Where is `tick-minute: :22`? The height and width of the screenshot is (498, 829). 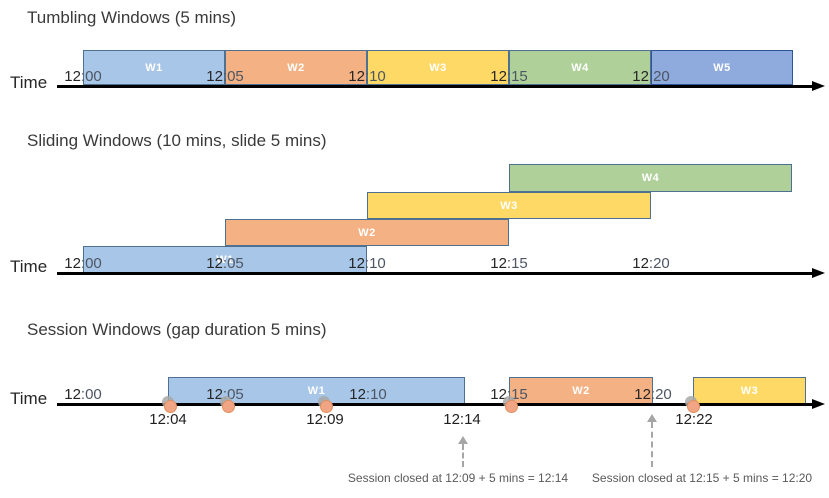 tick-minute: :22 is located at coordinates (702, 419).